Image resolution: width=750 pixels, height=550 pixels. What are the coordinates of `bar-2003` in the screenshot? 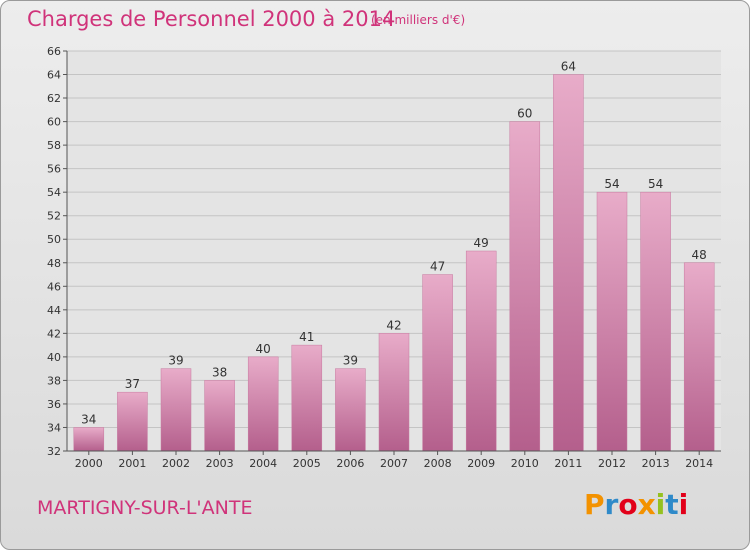 It's located at (219, 416).